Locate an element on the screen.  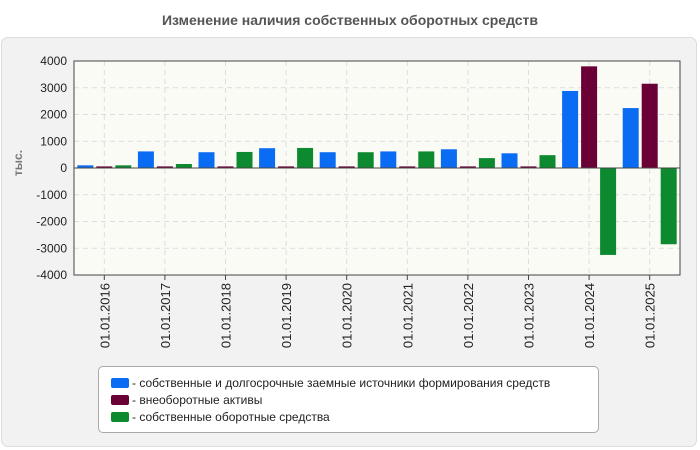
legend-swatch-own-sources is located at coordinates (120, 382).